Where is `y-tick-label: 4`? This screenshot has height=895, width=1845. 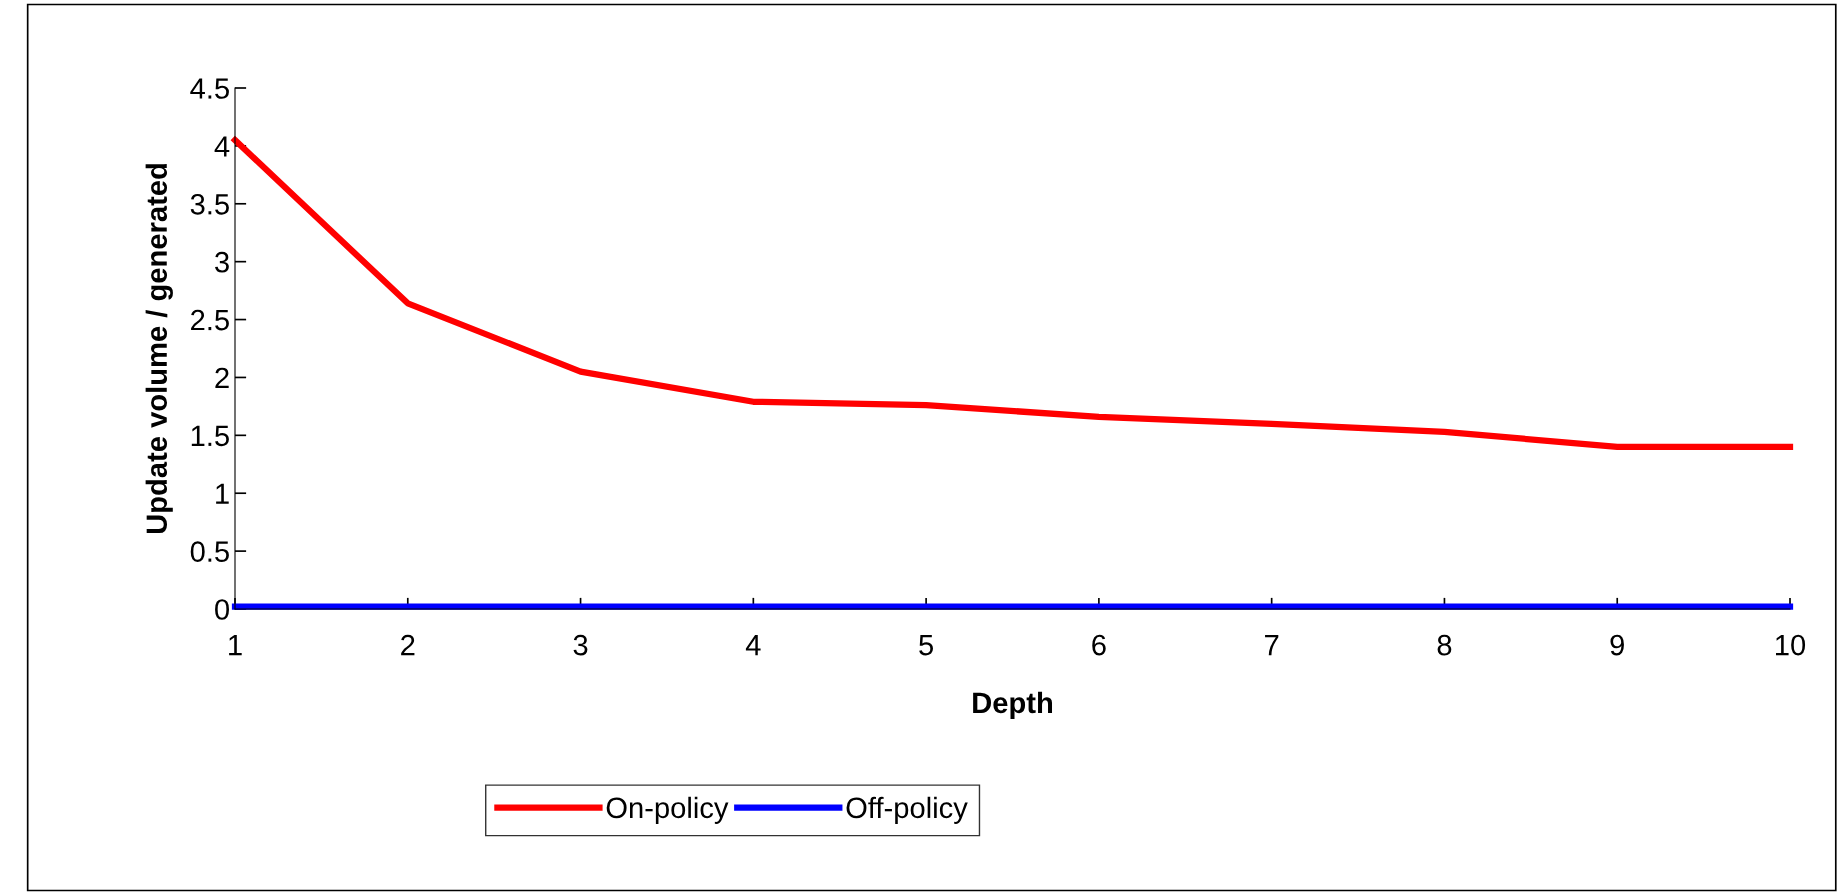 y-tick-label: 4 is located at coordinates (222, 146).